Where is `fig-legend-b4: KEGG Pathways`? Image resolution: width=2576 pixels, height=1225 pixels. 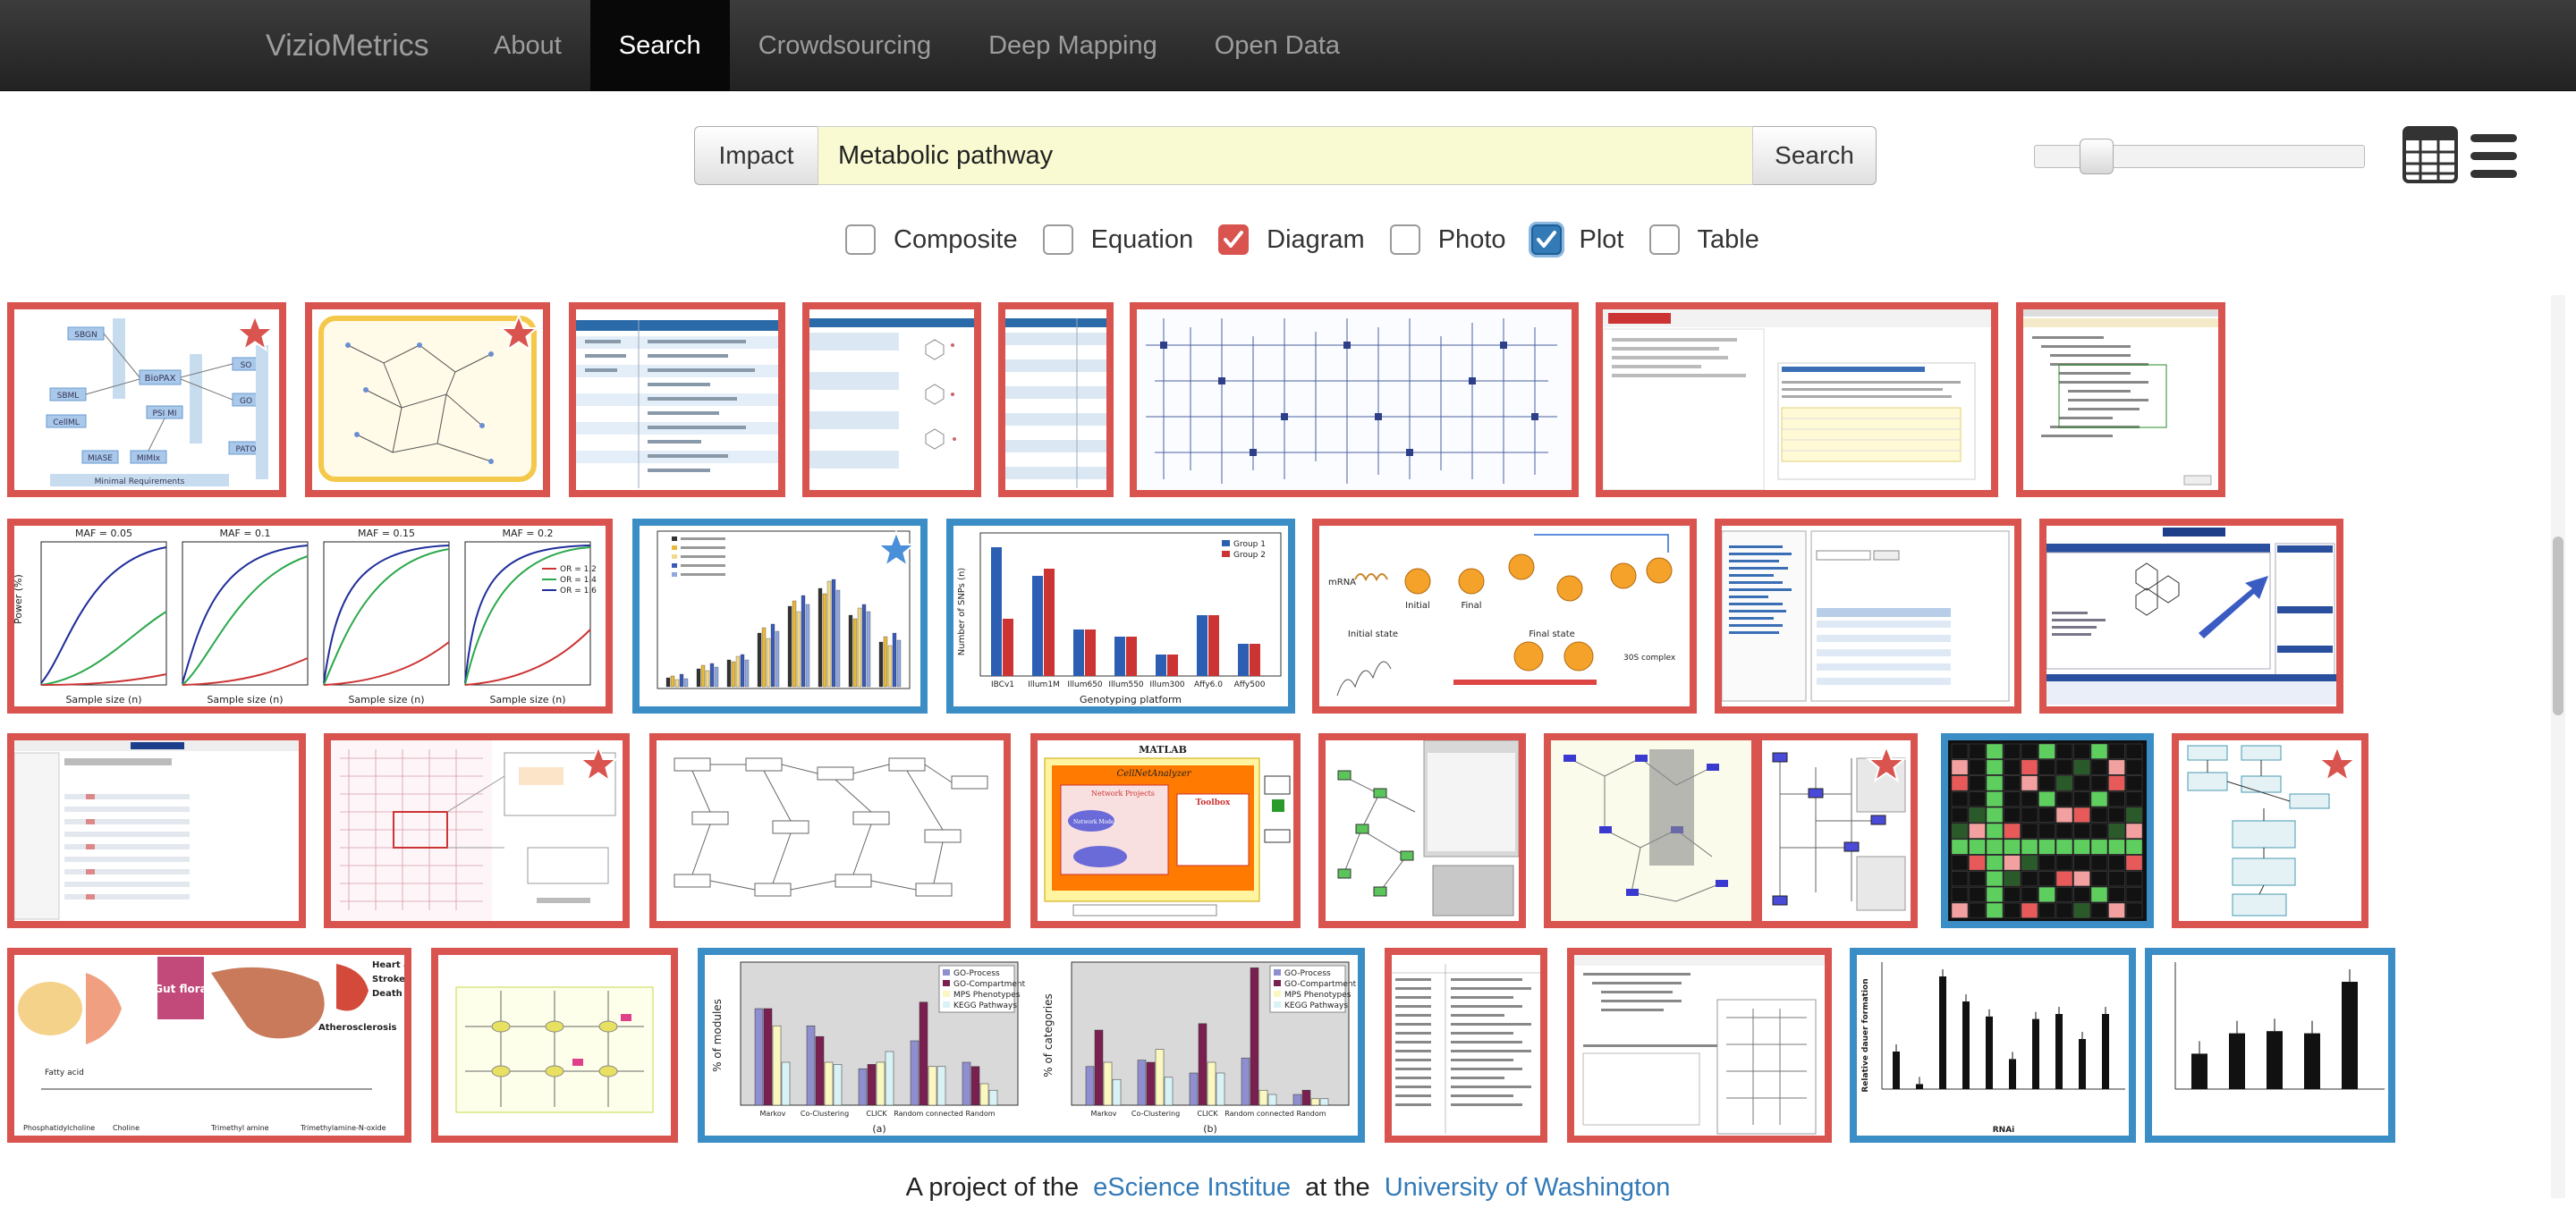
fig-legend-b4: KEGG Pathways is located at coordinates (1316, 1006).